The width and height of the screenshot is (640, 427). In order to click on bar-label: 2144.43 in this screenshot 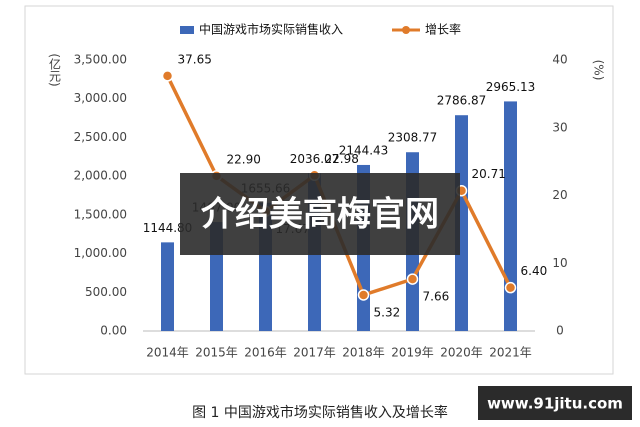, I will do `click(364, 150)`.